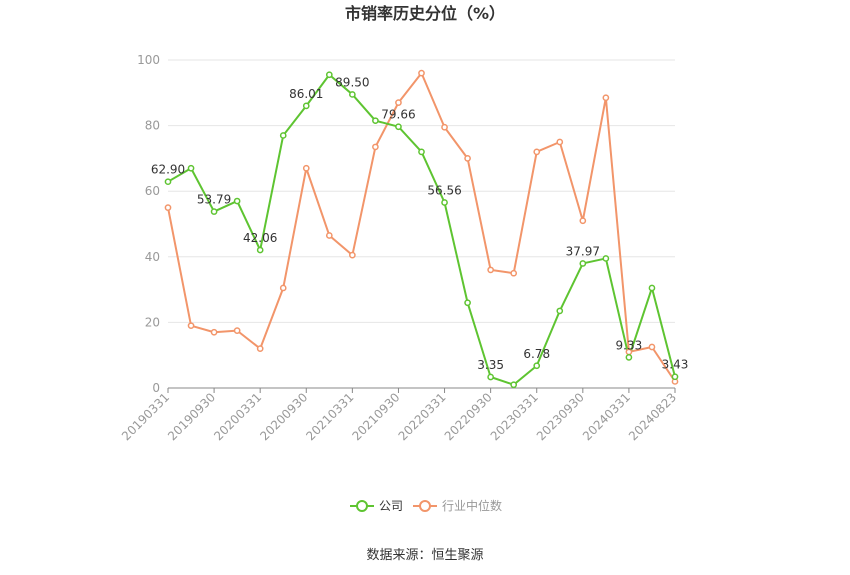 The height and width of the screenshot is (575, 850). I want to click on y-tick-label: 0, so click(156, 388).